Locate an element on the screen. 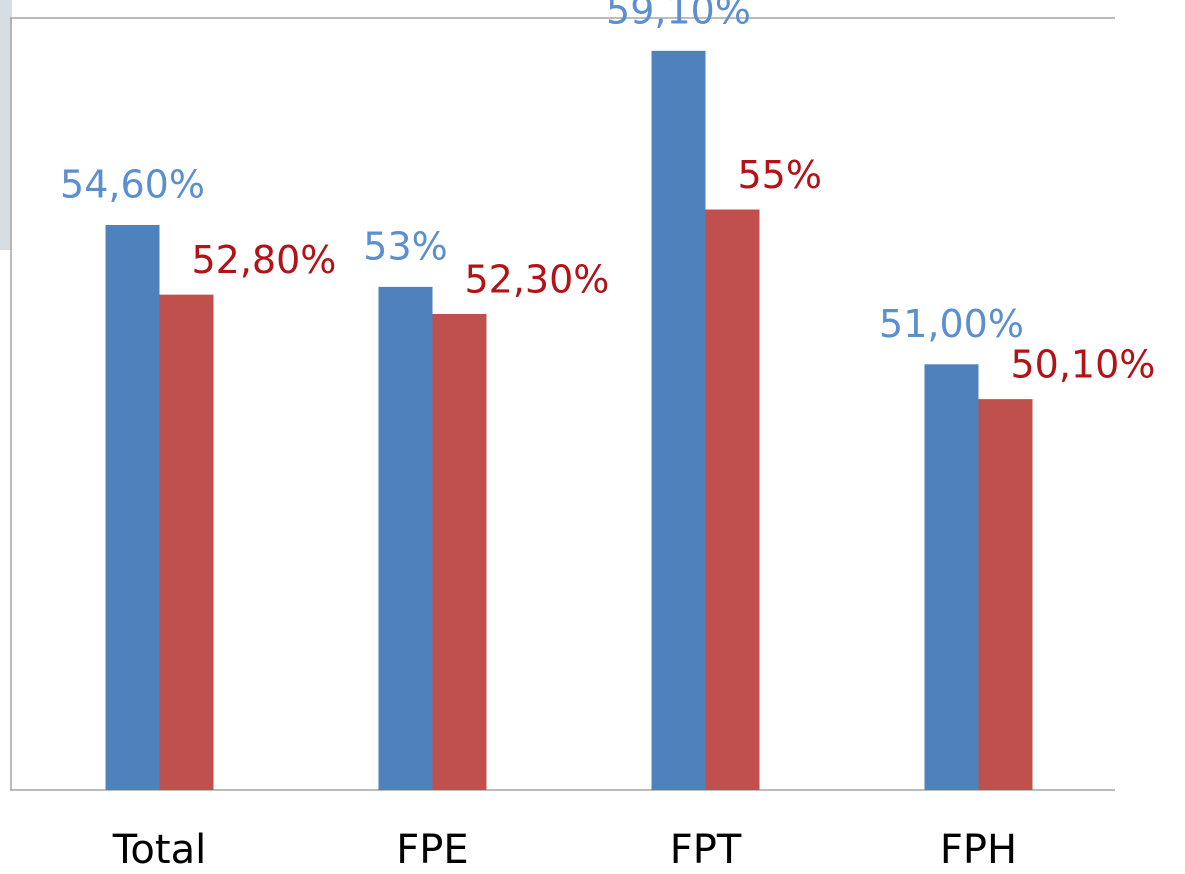 This screenshot has height=874, width=1185. data-label: 54,60% is located at coordinates (132, 184).